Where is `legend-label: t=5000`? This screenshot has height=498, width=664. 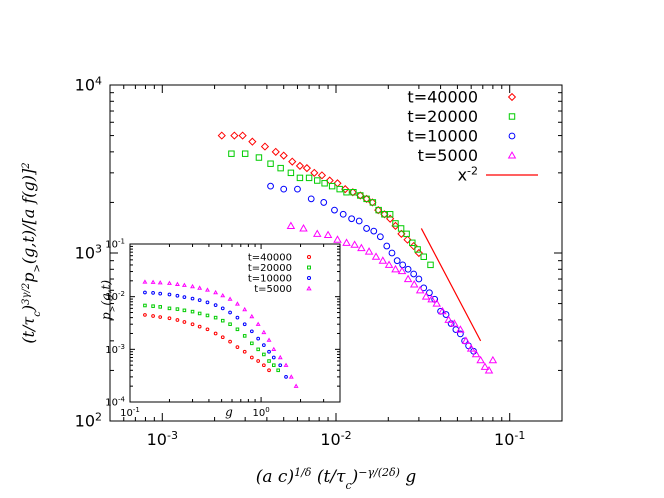 legend-label: t=5000 is located at coordinates (448, 155).